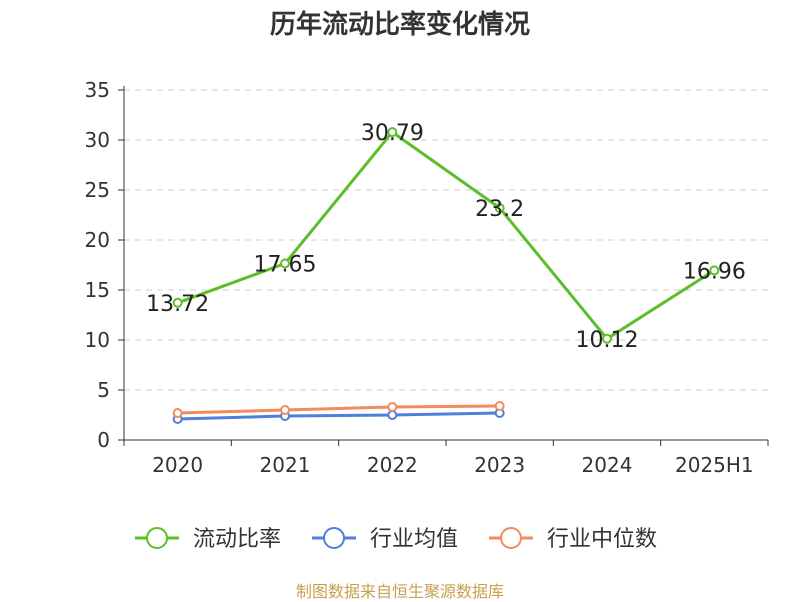  What do you see at coordinates (714, 465) in the screenshot?
I see `x-tick-label: 2025H1` at bounding box center [714, 465].